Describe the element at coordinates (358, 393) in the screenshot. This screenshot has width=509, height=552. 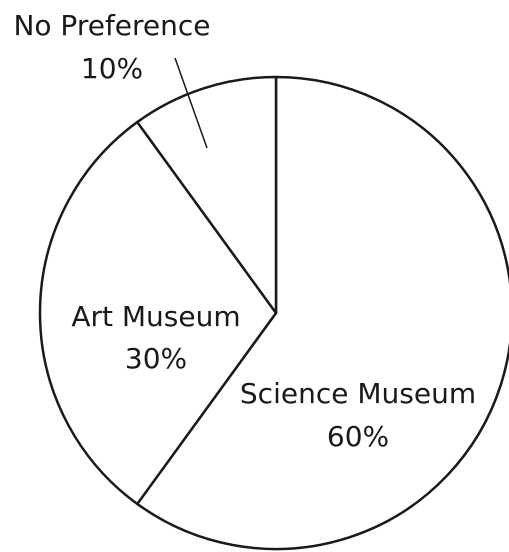
I see `slice-label: Science Museum` at that location.